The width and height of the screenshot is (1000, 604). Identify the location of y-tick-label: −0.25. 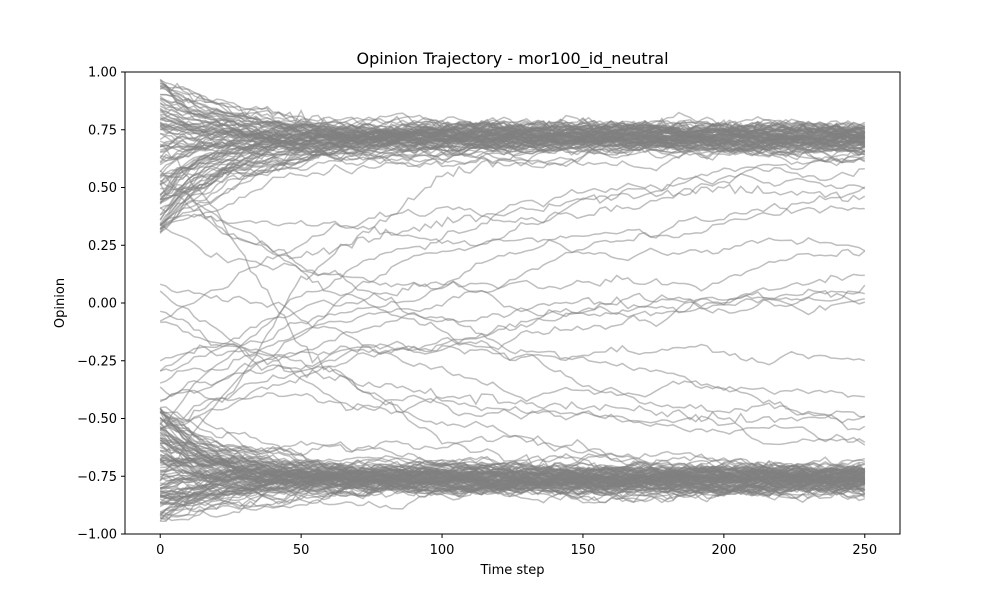
(97, 361).